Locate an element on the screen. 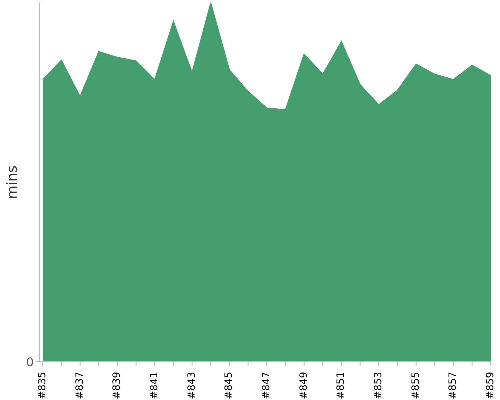 This screenshot has width=500, height=400. x-tick-label: #853 is located at coordinates (379, 386).